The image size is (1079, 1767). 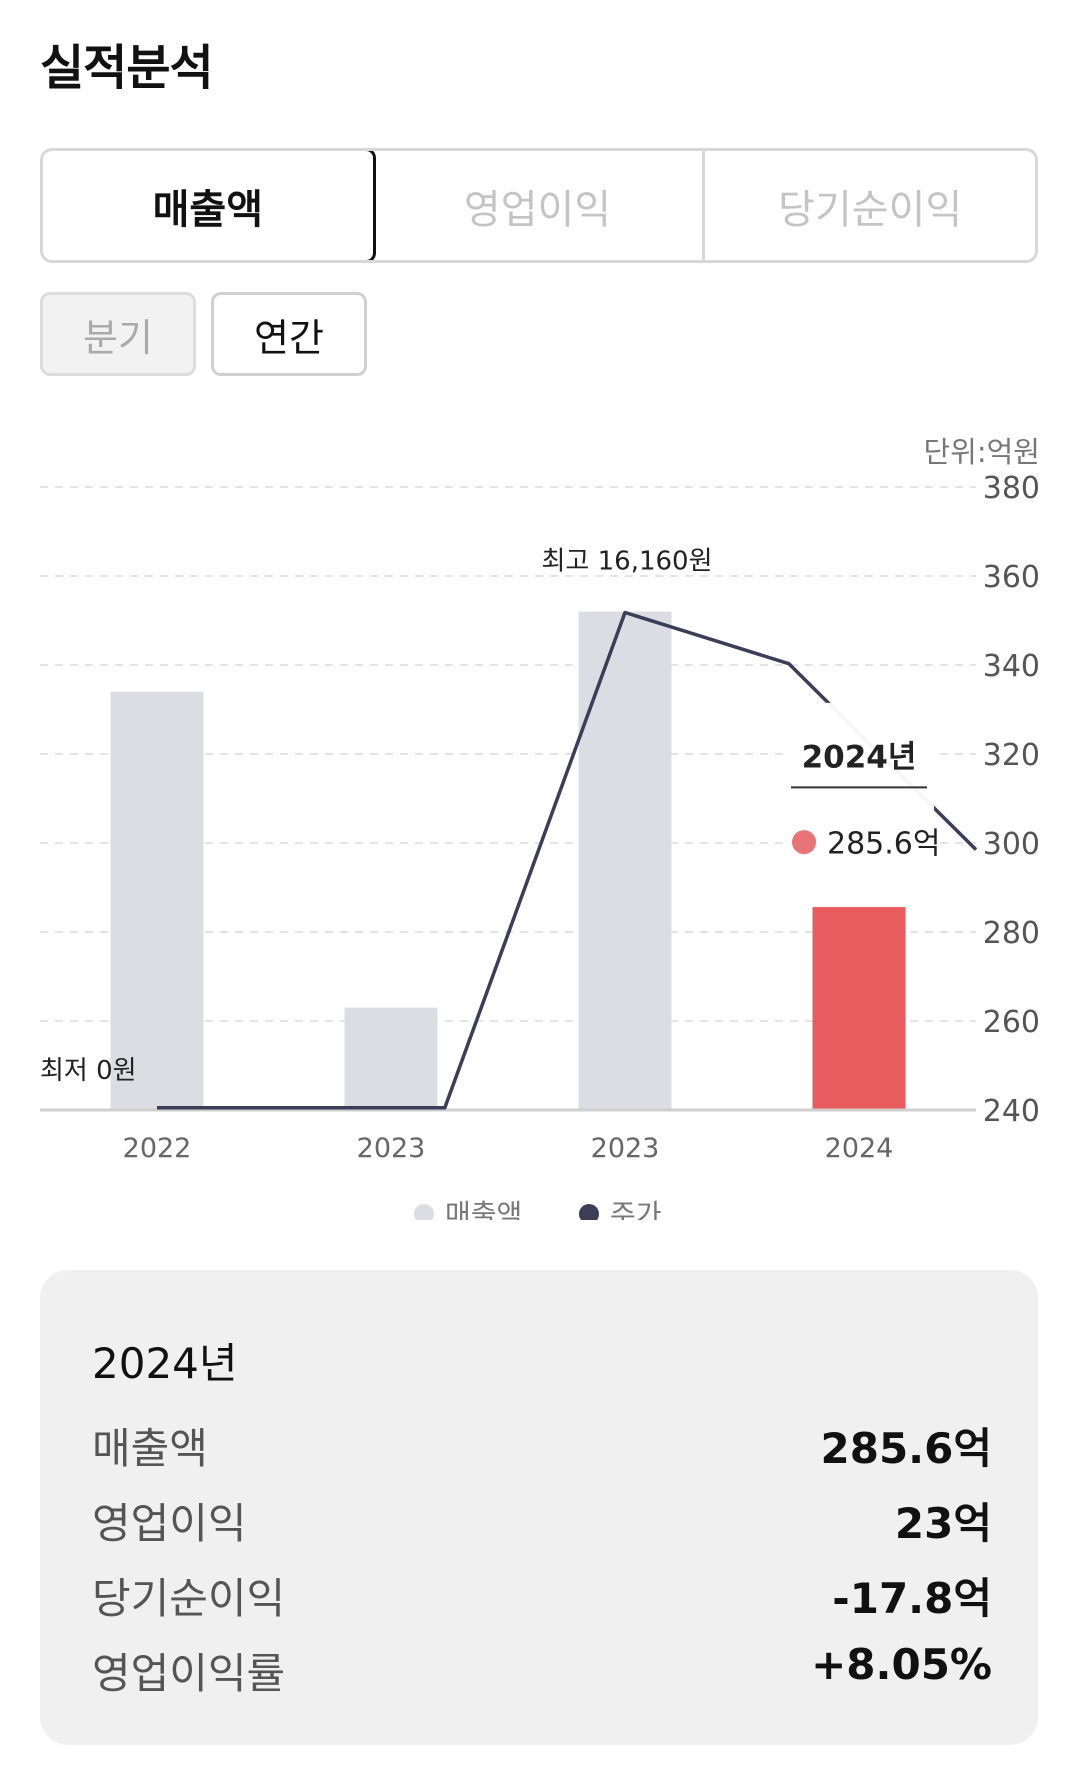 What do you see at coordinates (542, 1445) in the screenshot?
I see `summary-row-revenue: 매출액 285.6억` at bounding box center [542, 1445].